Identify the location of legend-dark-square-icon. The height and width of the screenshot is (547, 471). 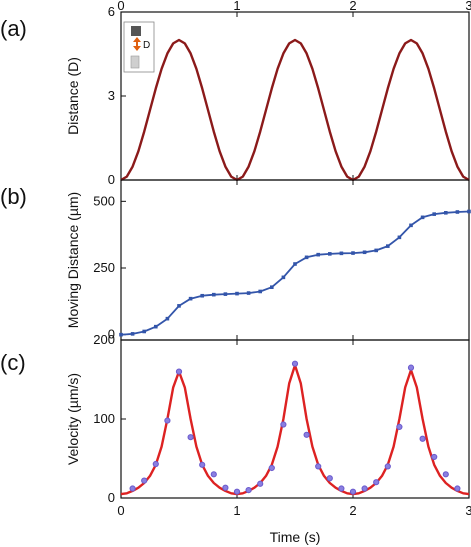
(136, 31).